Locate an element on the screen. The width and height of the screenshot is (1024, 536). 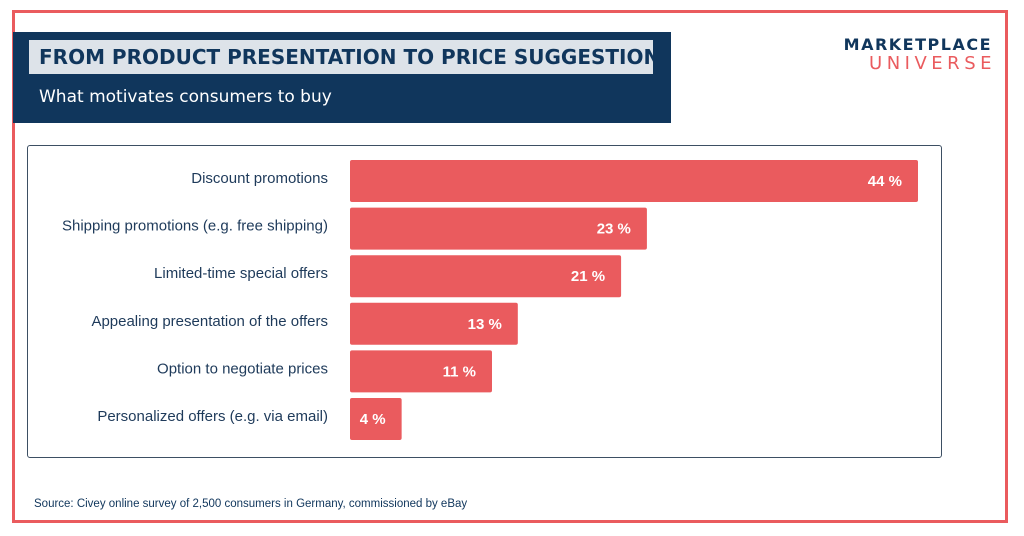
value-label: 23 % is located at coordinates (614, 229).